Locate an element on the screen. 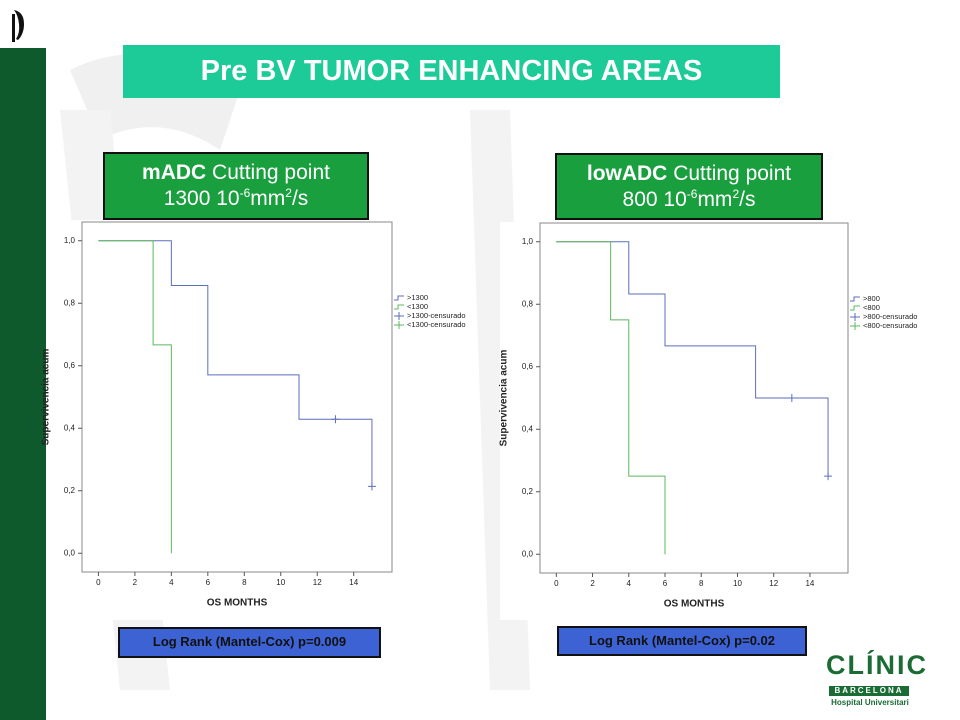 This screenshot has width=960, height=720. sidebar is located at coordinates (23, 360).